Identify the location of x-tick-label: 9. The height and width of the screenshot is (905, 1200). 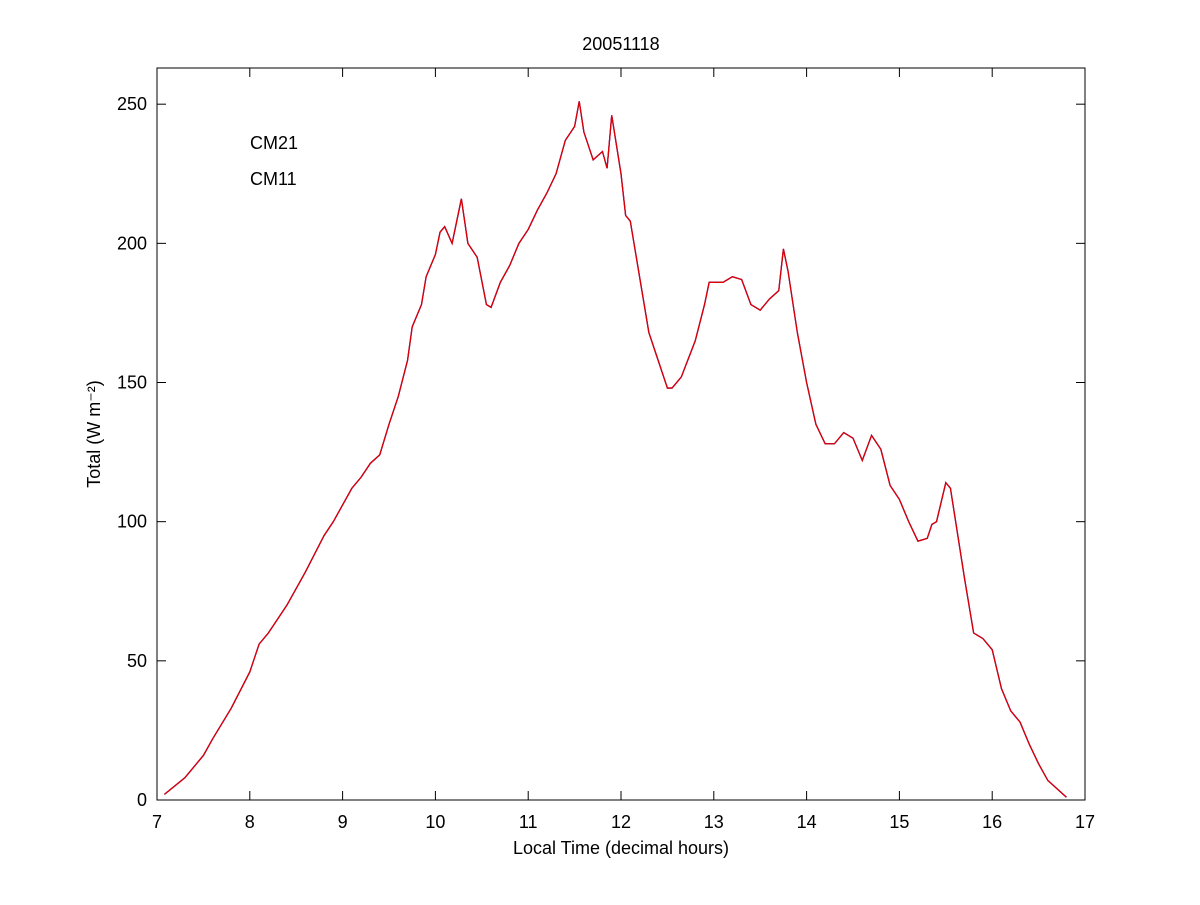
(343, 822).